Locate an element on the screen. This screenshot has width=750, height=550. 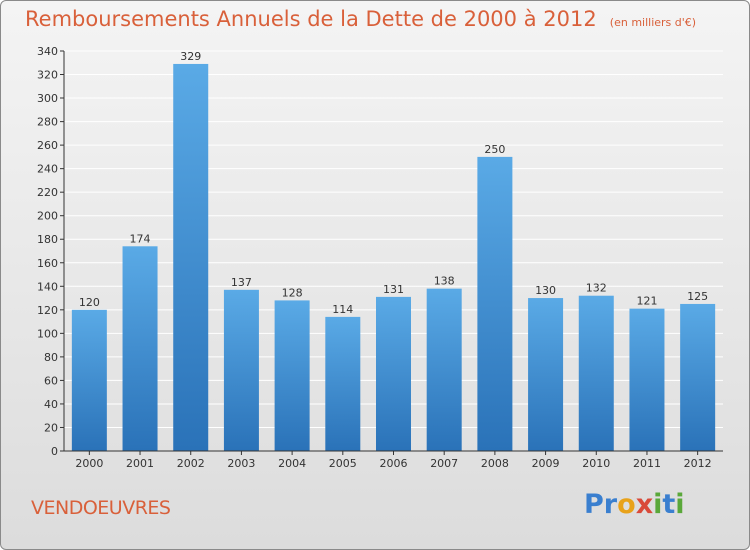
y-tick-label: 300 is located at coordinates (47, 98).